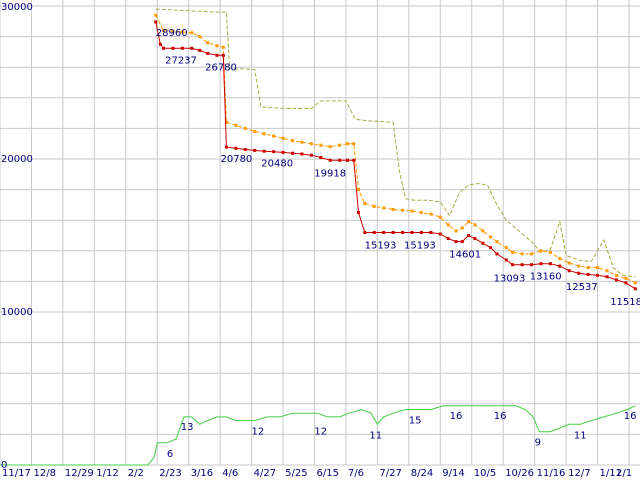 Image resolution: width=640 pixels, height=480 pixels. What do you see at coordinates (181, 60) in the screenshot?
I see `data-label: 27237` at bounding box center [181, 60].